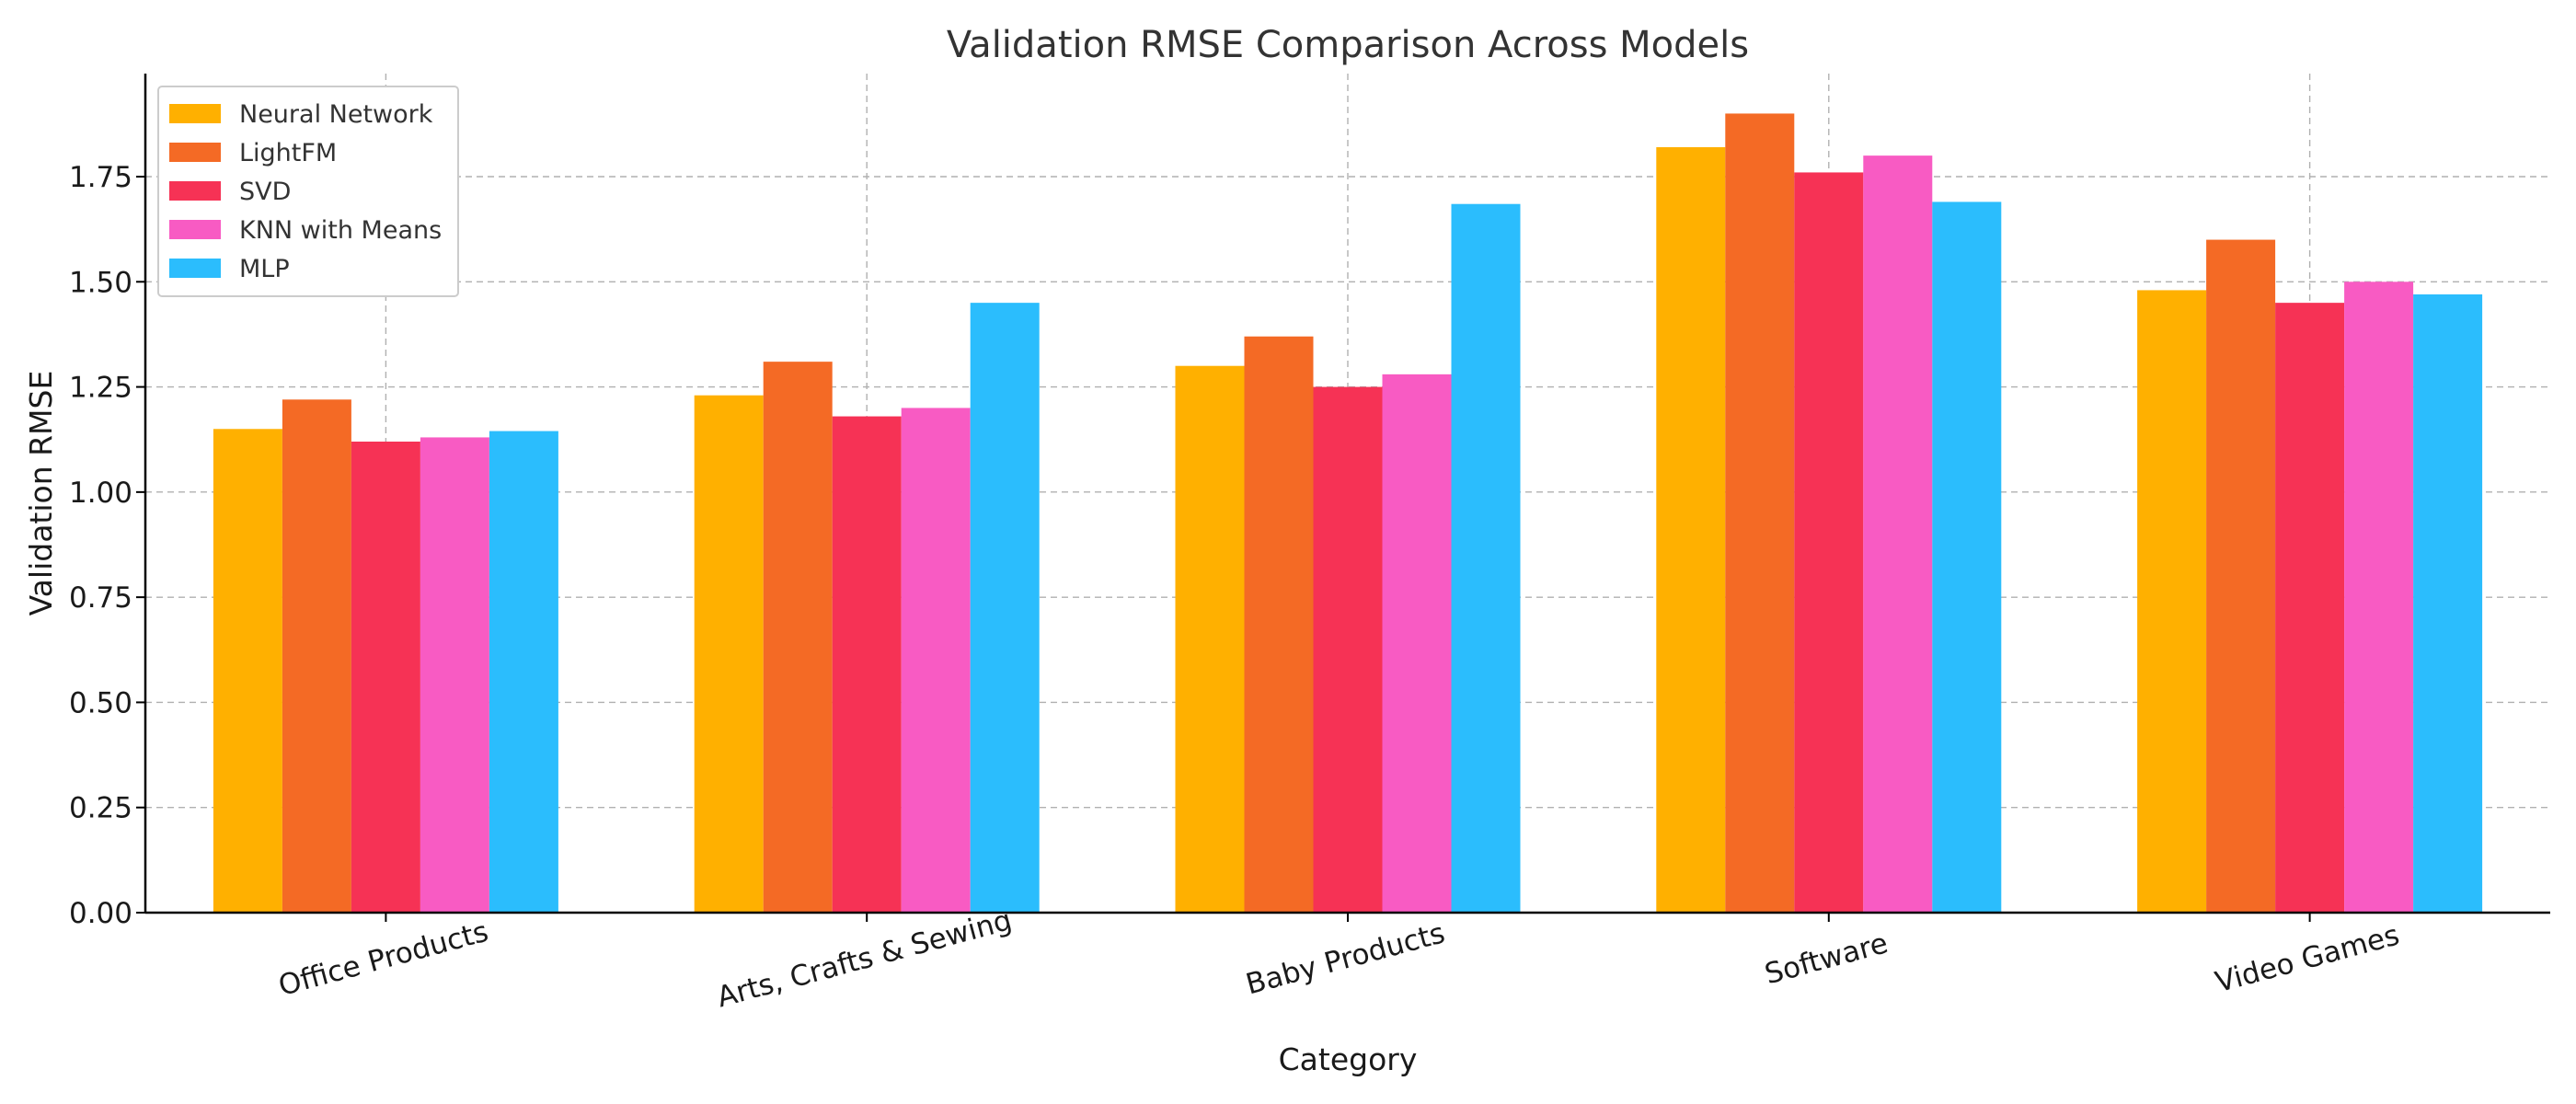  I want to click on x-tick-label: Office Products, so click(383, 959).